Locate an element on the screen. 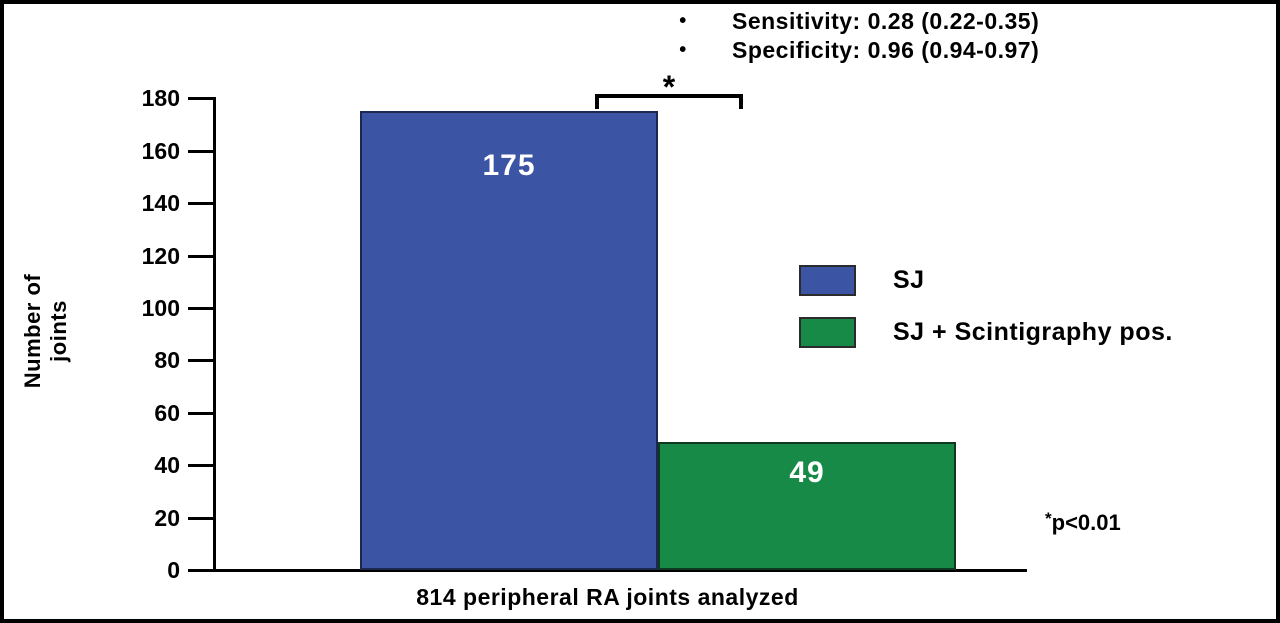  y-tick-label-20: 20 is located at coordinates (167, 518).